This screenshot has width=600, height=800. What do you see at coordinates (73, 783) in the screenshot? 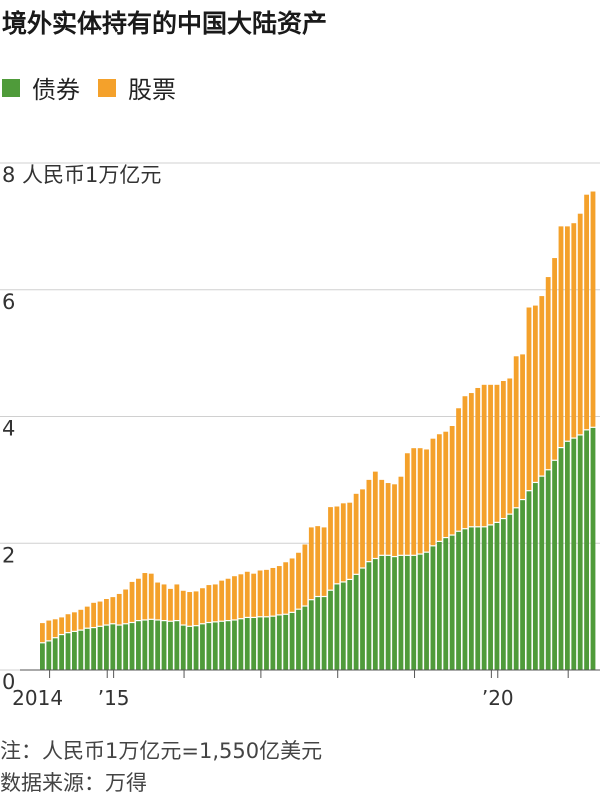
I see `source-note: 数据来源：万得` at bounding box center [73, 783].